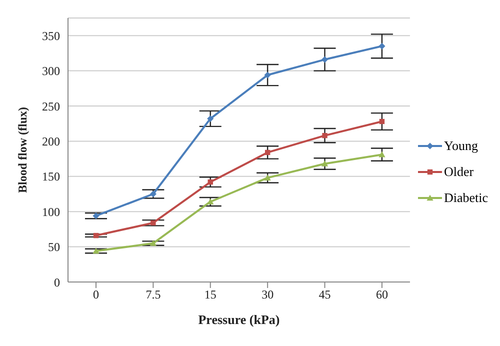  I want to click on y-tick-label: 200, so click(51, 141).